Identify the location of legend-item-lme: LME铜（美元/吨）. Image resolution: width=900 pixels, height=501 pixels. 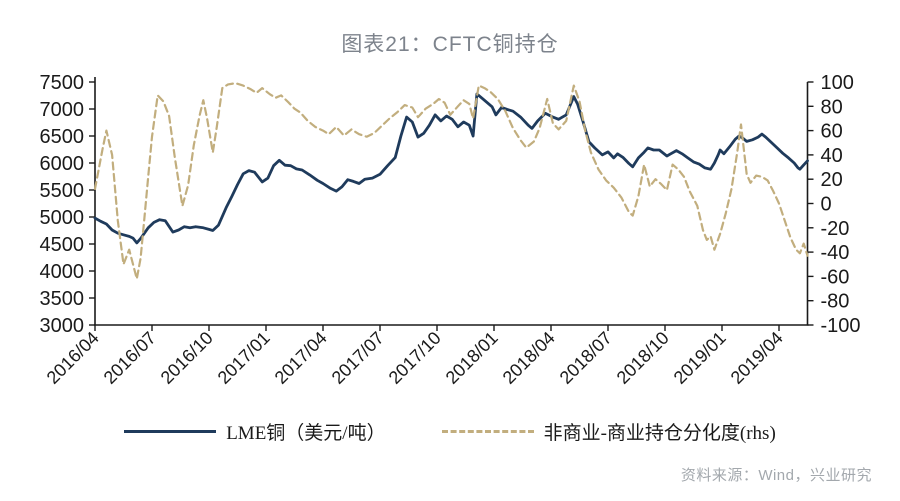
(255, 431).